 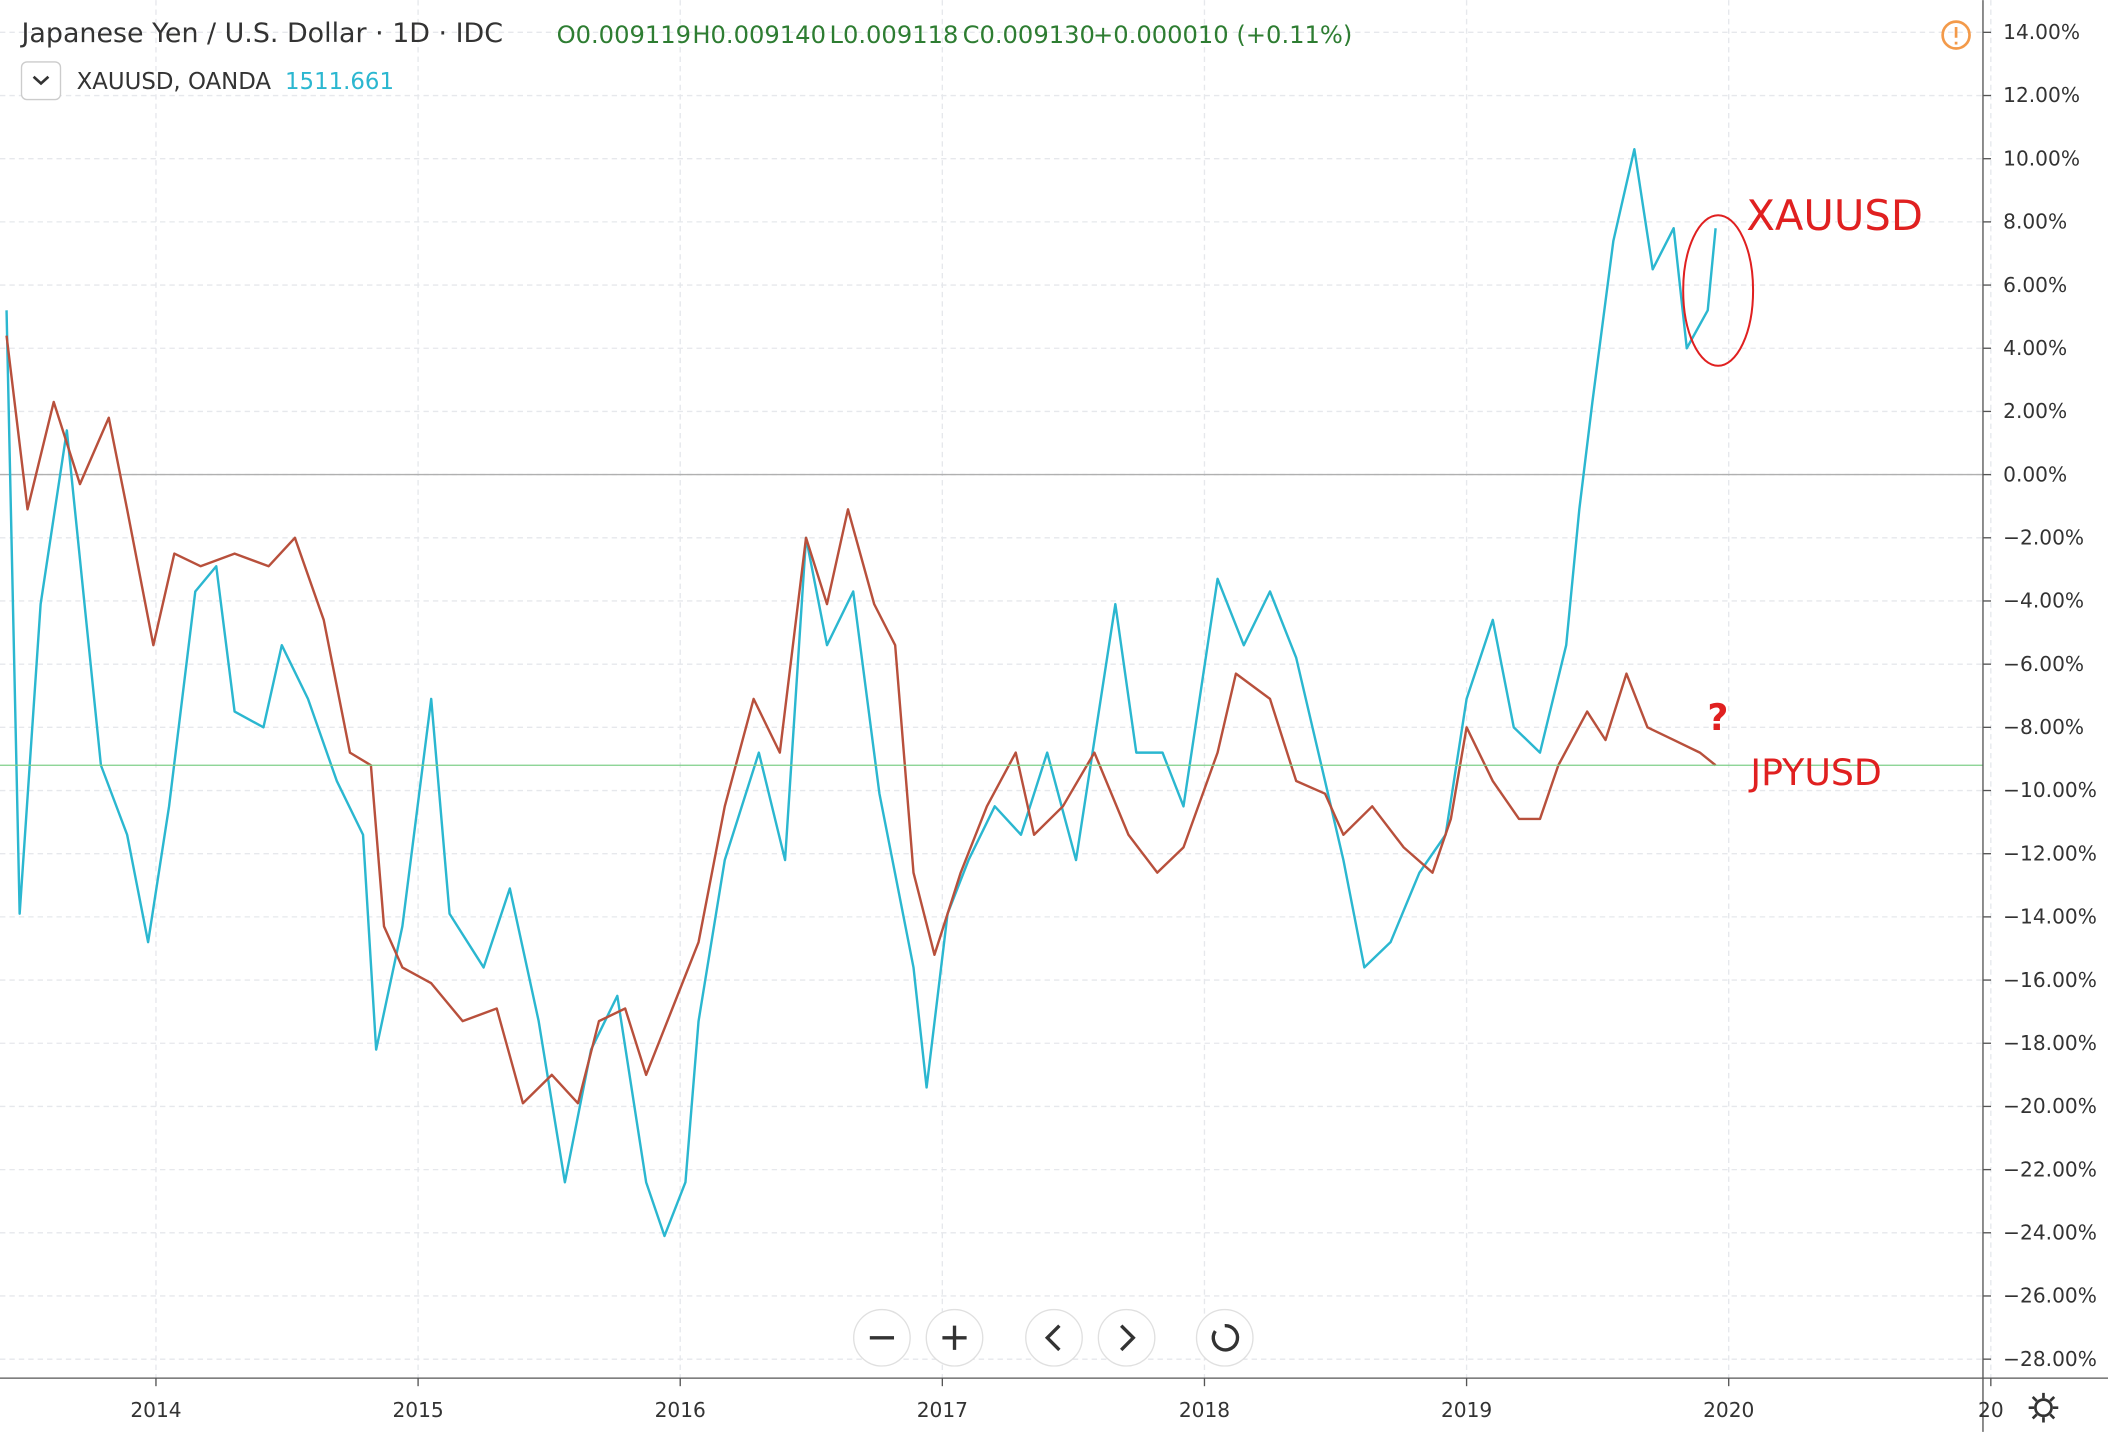 I want to click on x-tick-label: 2019, so click(x=1466, y=1410).